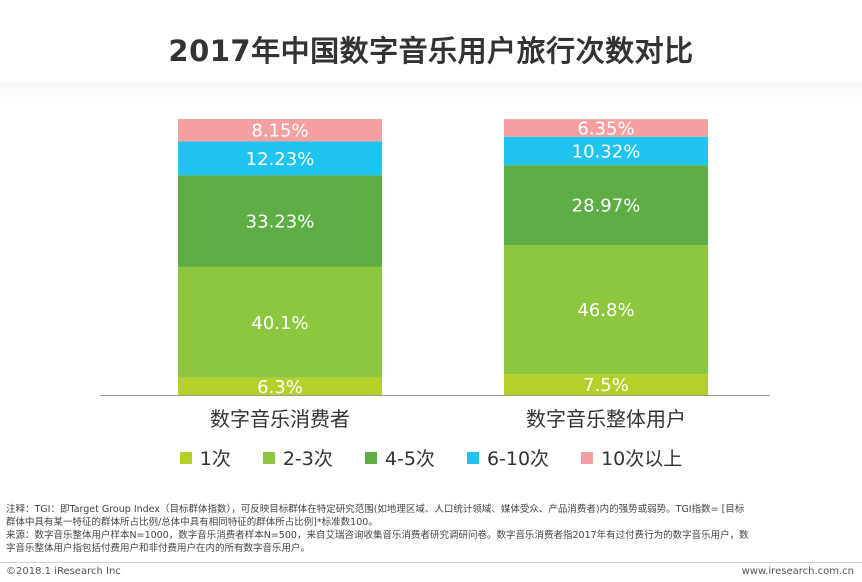 Image resolution: width=862 pixels, height=582 pixels. I want to click on data-label: 46.8%, so click(605, 310).